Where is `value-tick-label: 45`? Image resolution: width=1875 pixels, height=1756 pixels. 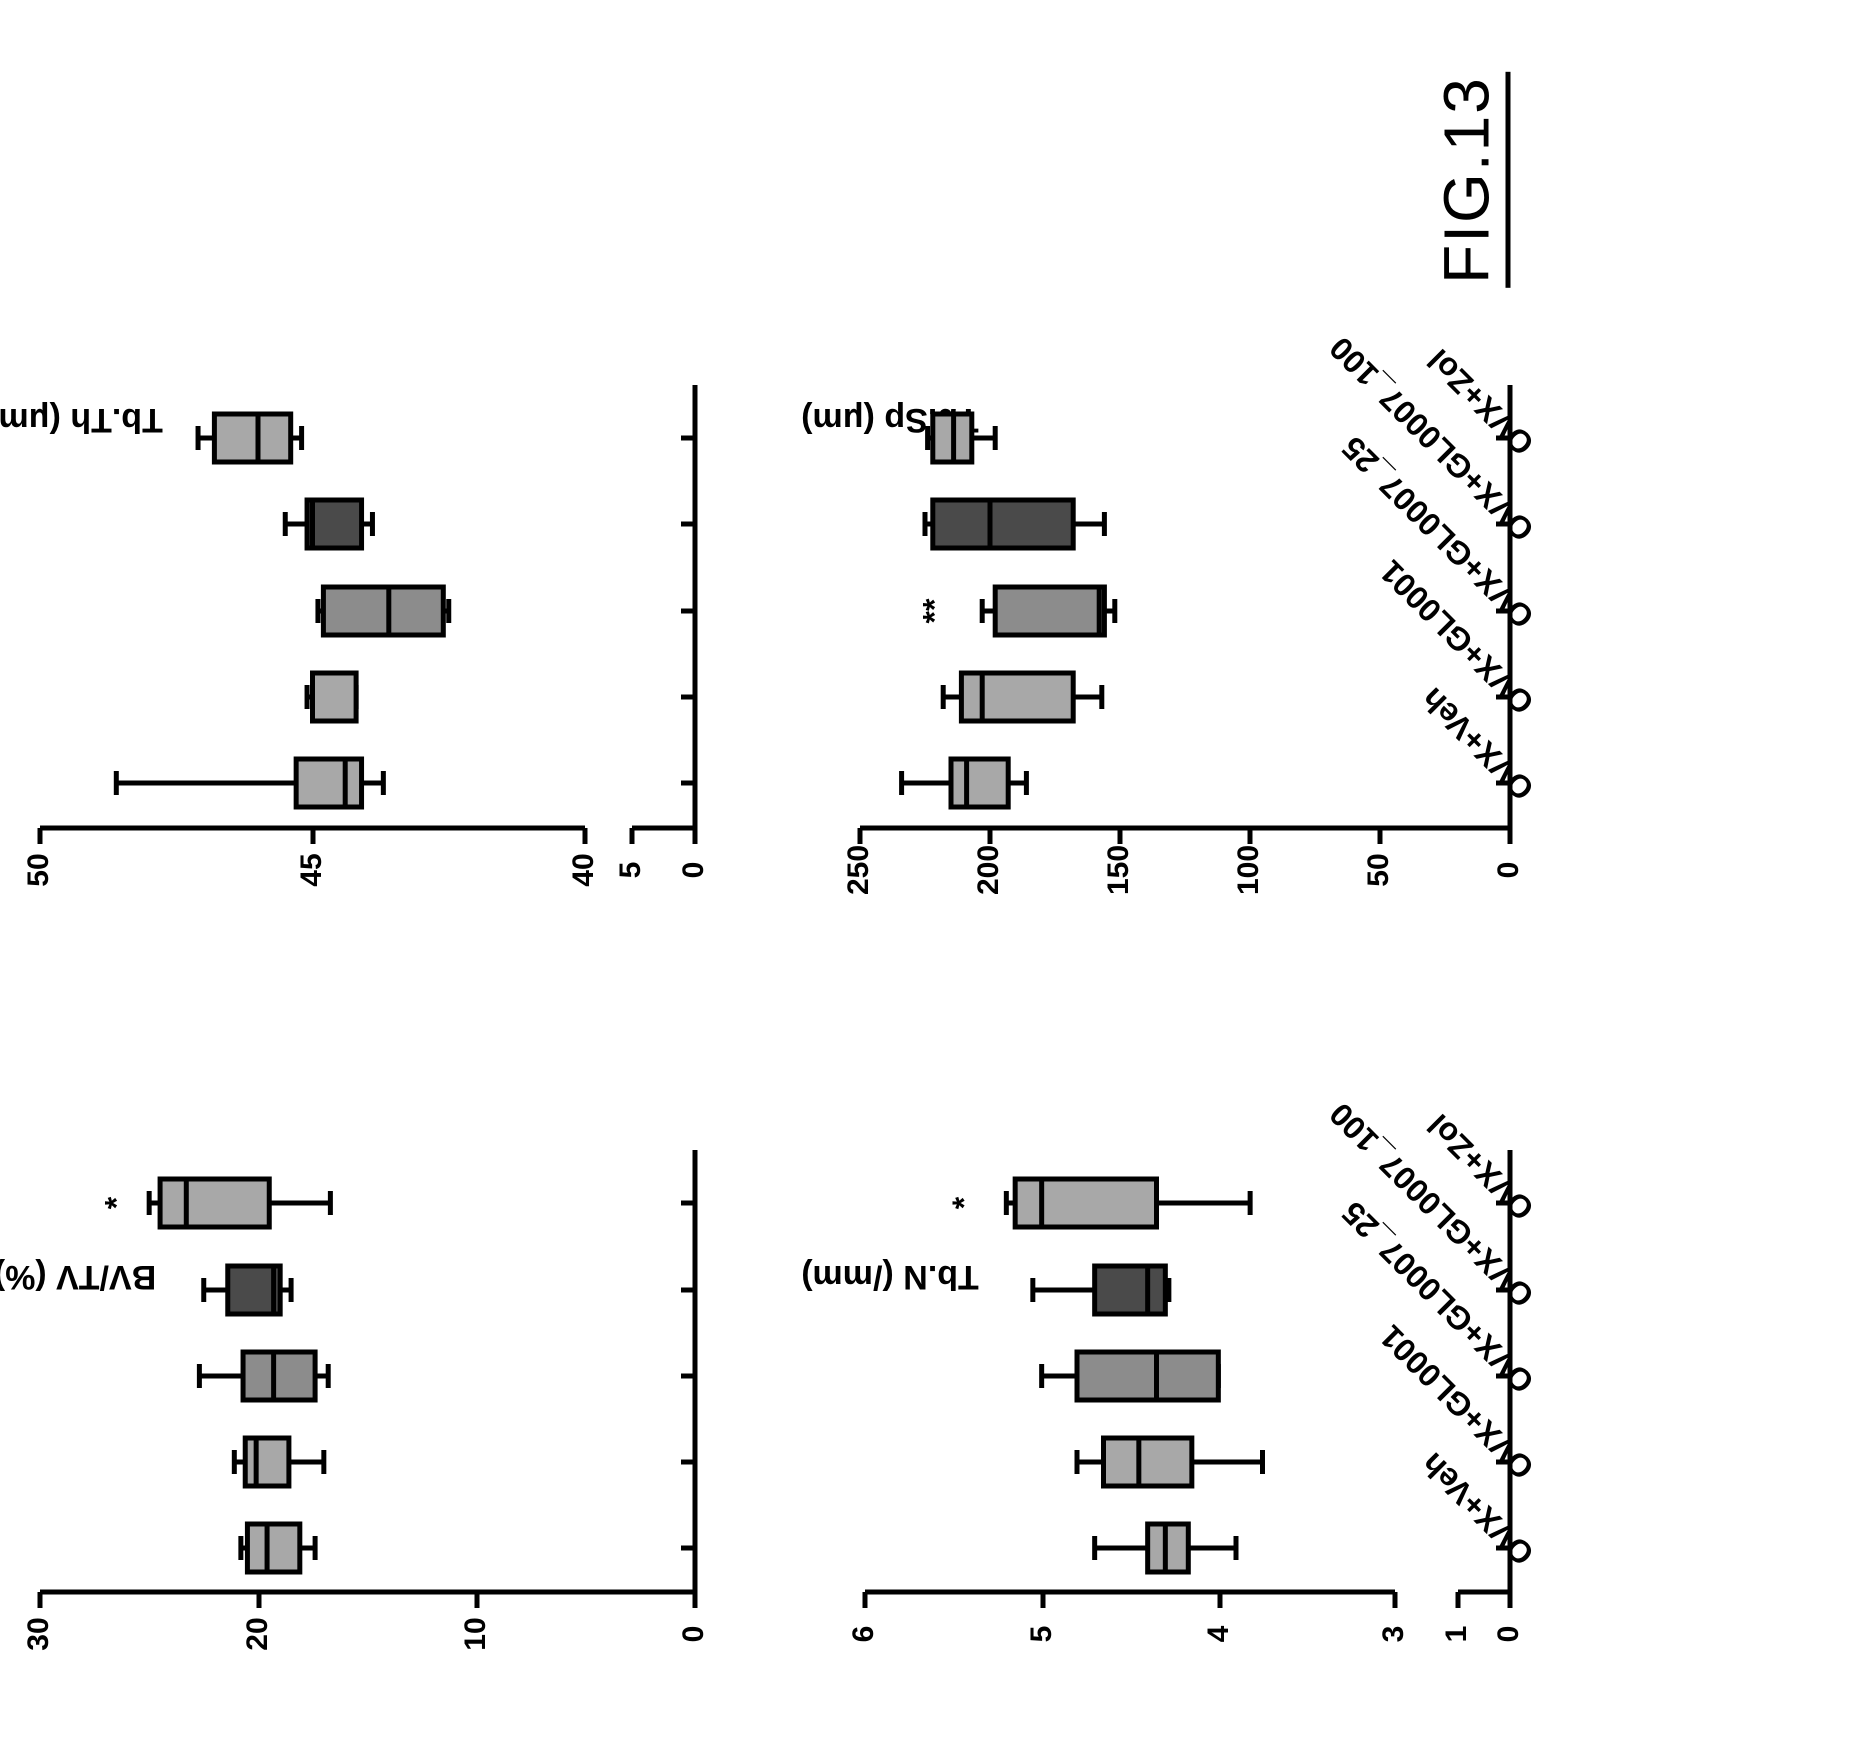 value-tick-label: 45 is located at coordinates (311, 869).